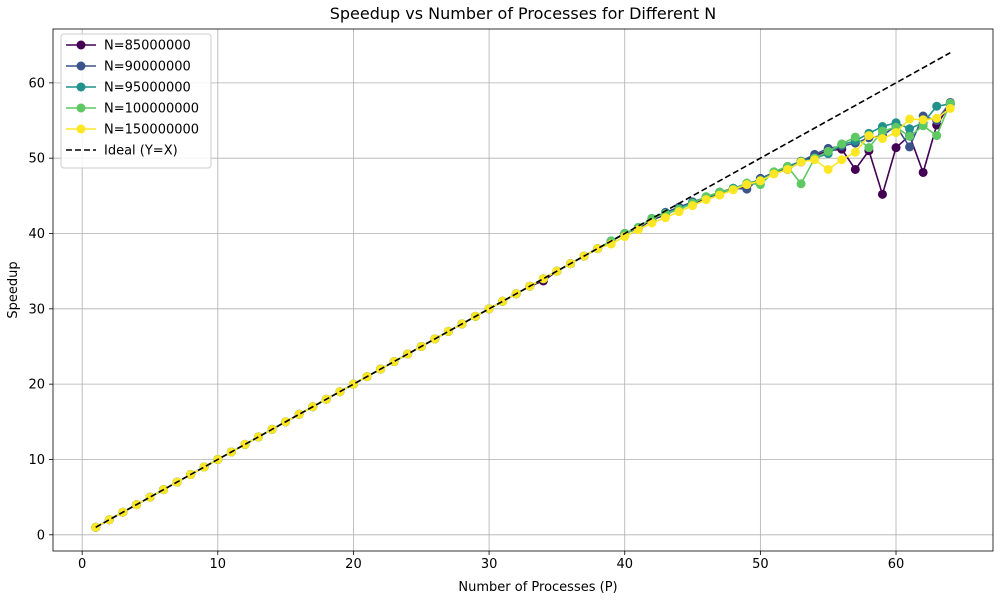  Describe the element at coordinates (36, 83) in the screenshot. I see `y-tick-label: 60` at that location.